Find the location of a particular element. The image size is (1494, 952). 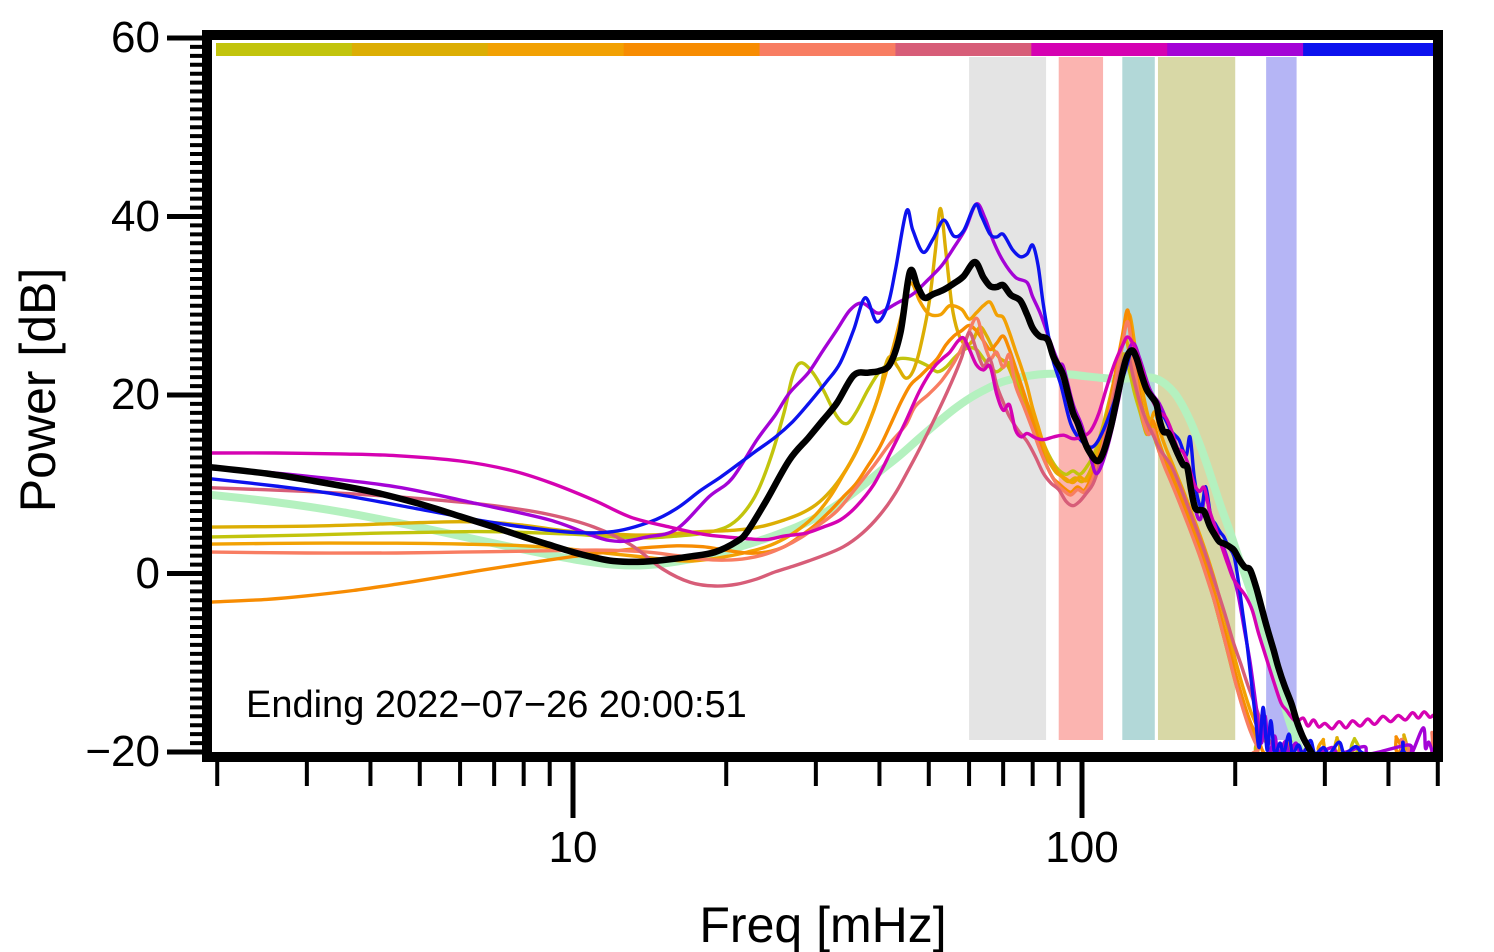

x-tick-label-100: 100 is located at coordinates (1082, 847).